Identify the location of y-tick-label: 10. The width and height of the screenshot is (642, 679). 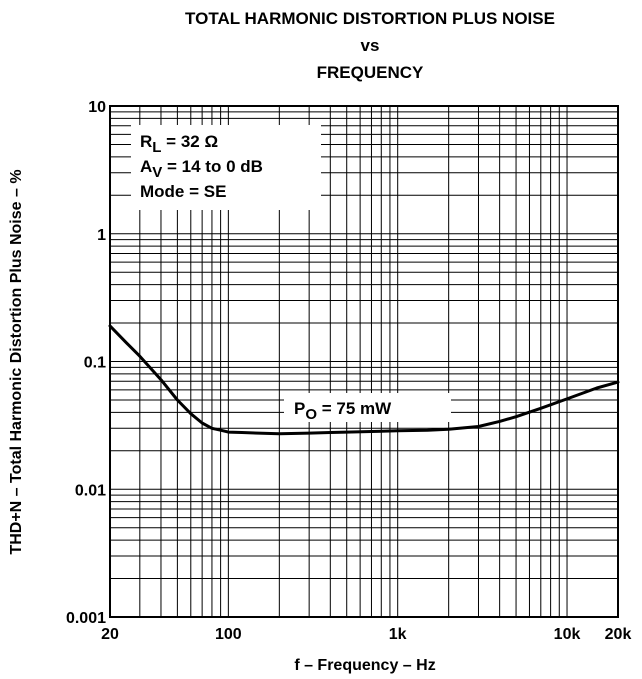
(97, 107).